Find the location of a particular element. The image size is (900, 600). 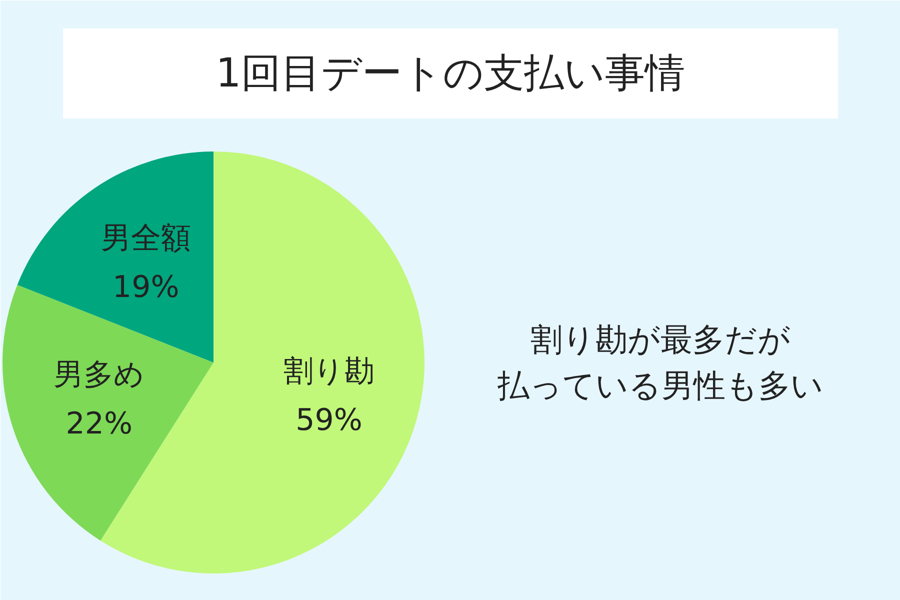

text: 割り勘が最多だが is located at coordinates (660, 339).